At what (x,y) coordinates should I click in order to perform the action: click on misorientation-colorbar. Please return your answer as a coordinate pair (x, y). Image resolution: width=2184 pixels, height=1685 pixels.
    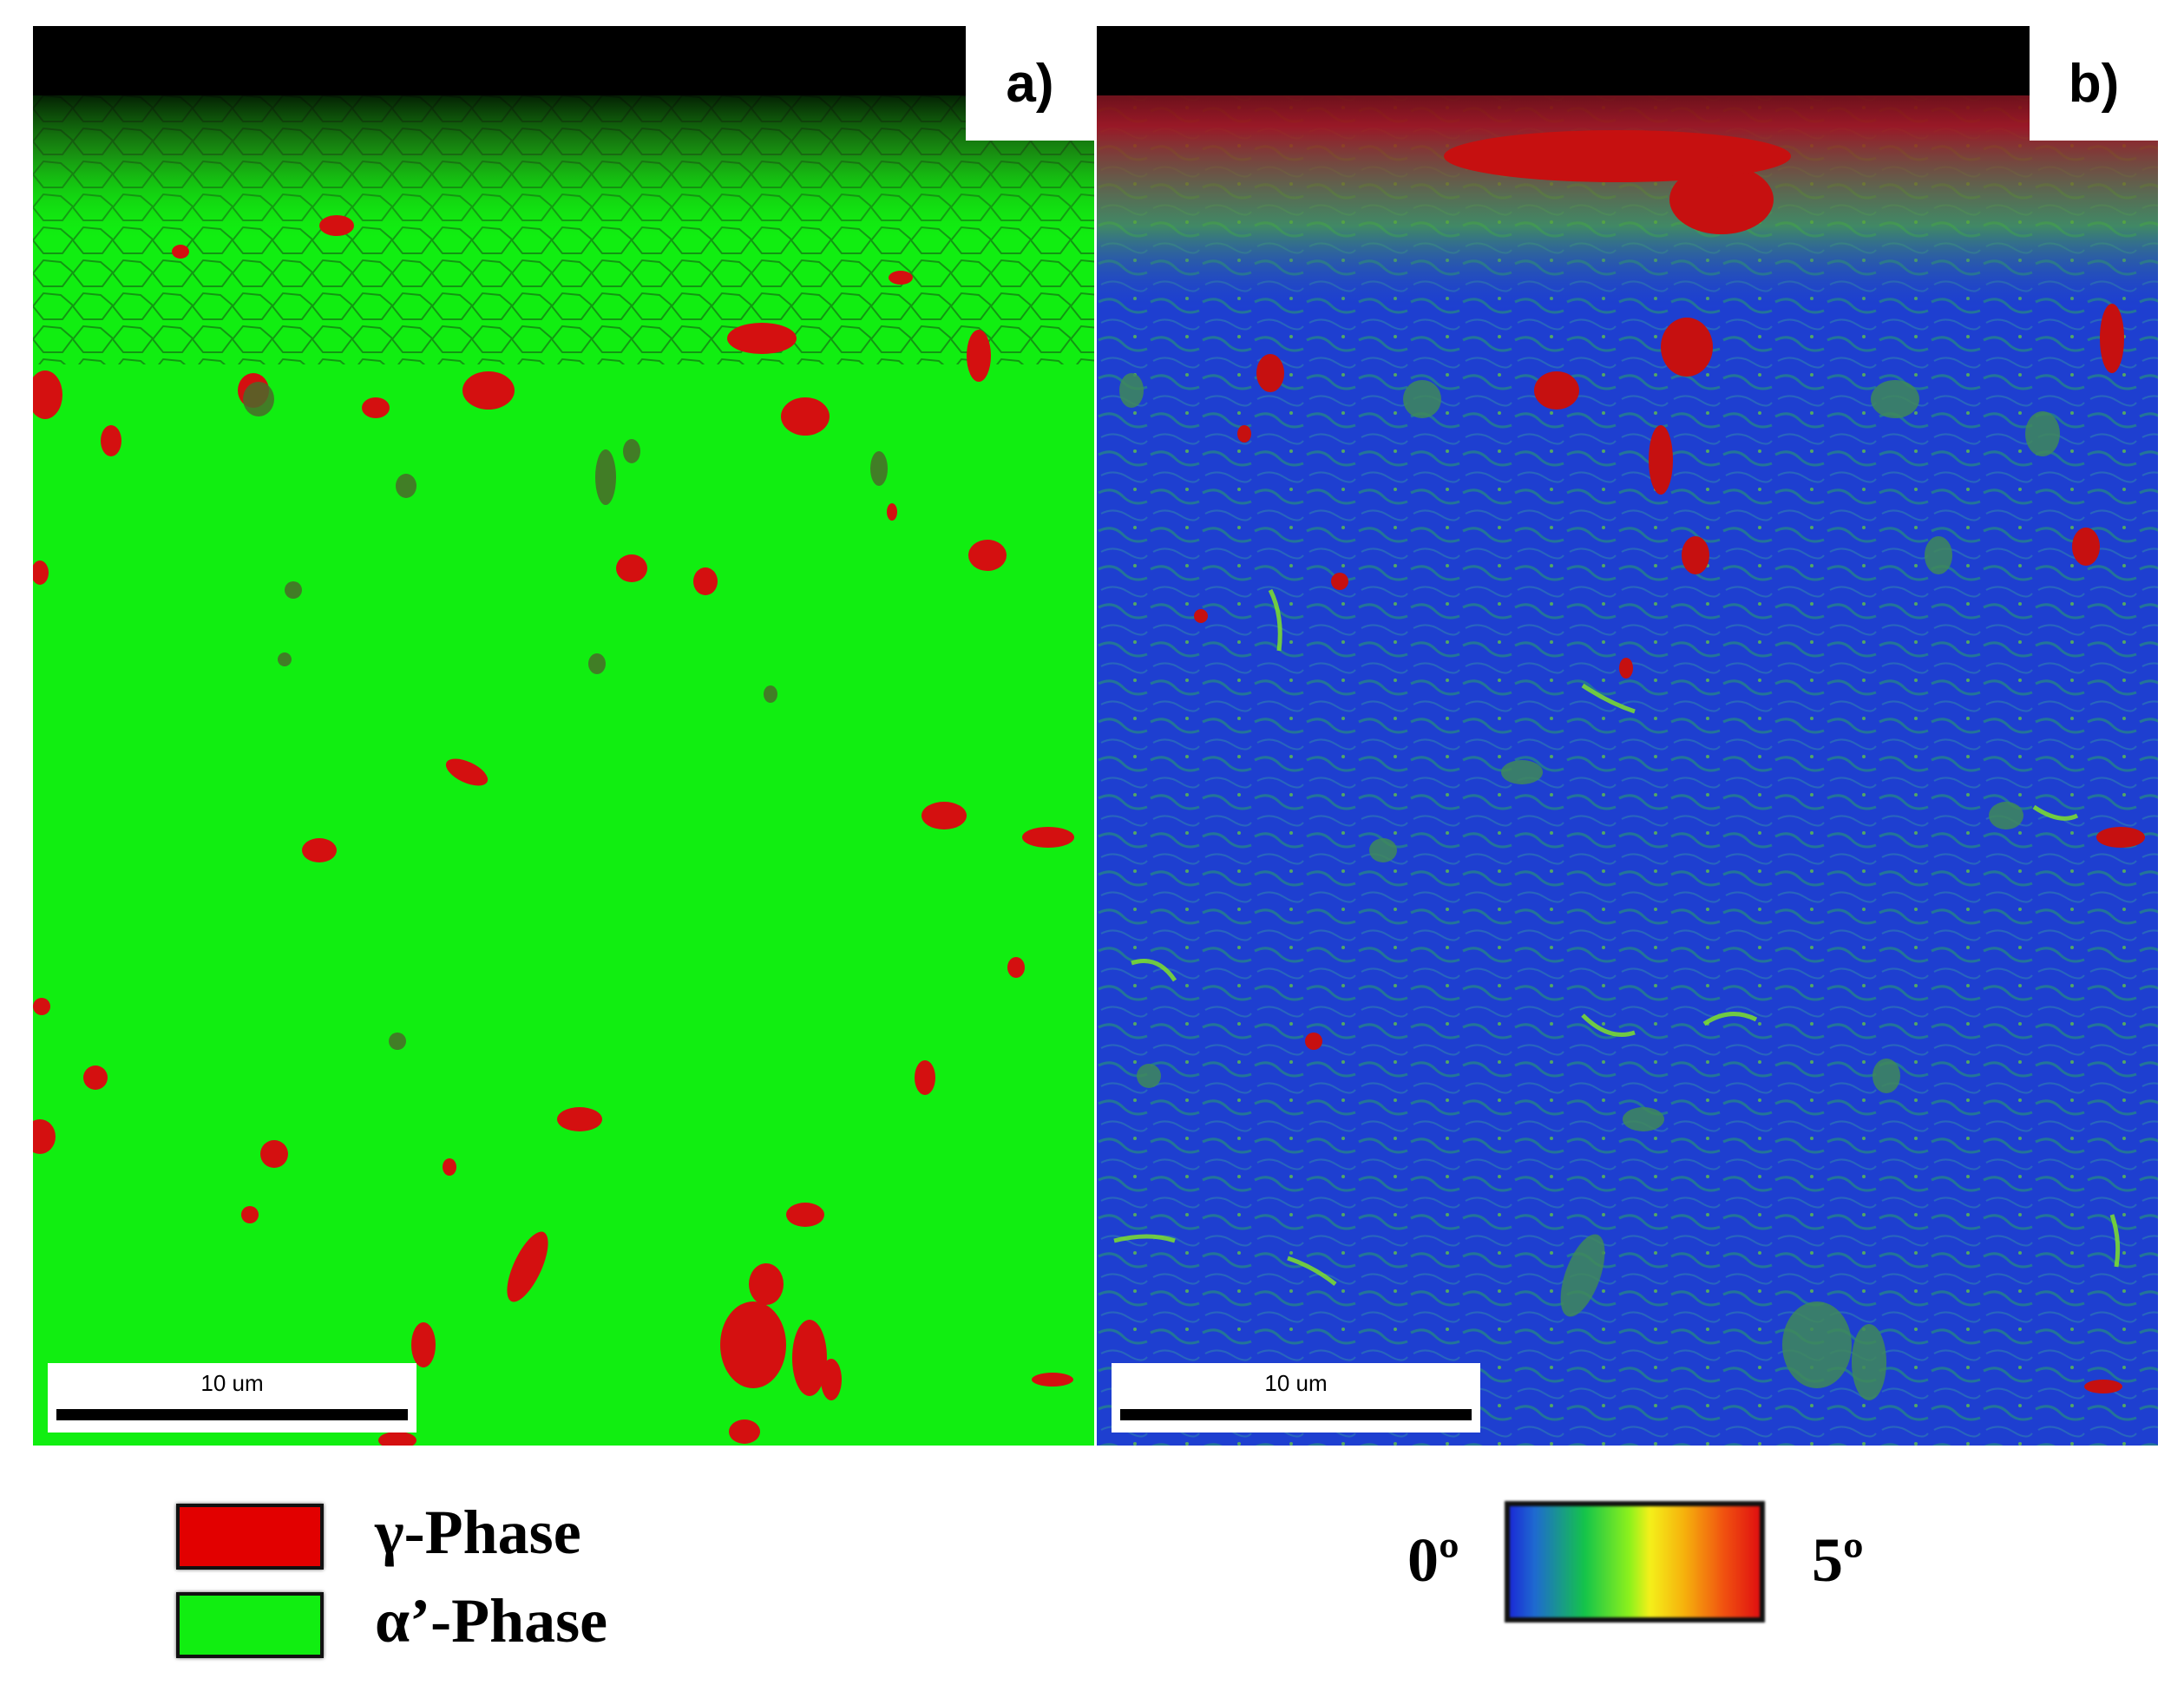
    Looking at the image, I should click on (1635, 1562).